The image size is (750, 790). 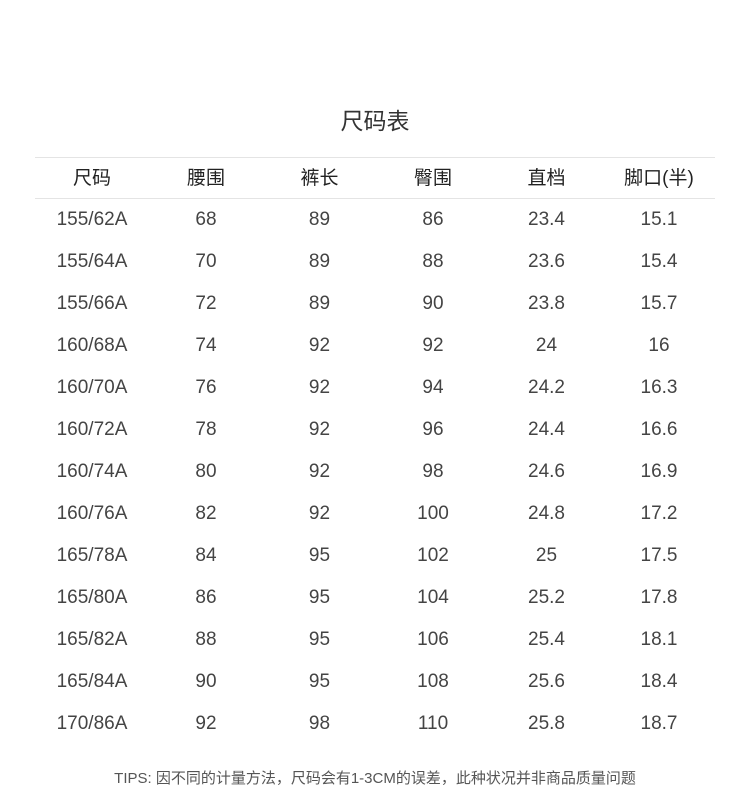 What do you see at coordinates (659, 261) in the screenshot?
I see `table-cell: 15.4` at bounding box center [659, 261].